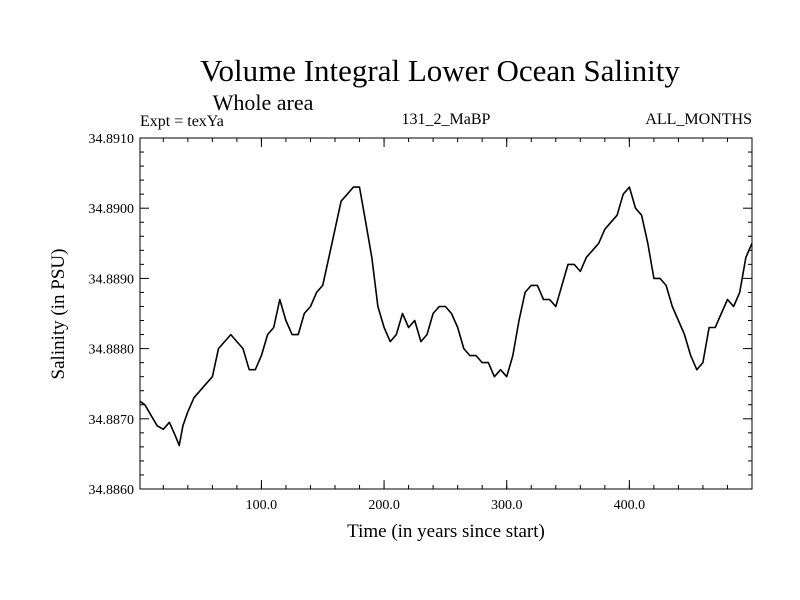  What do you see at coordinates (112, 490) in the screenshot?
I see `y-tick-label: 34.8860` at bounding box center [112, 490].